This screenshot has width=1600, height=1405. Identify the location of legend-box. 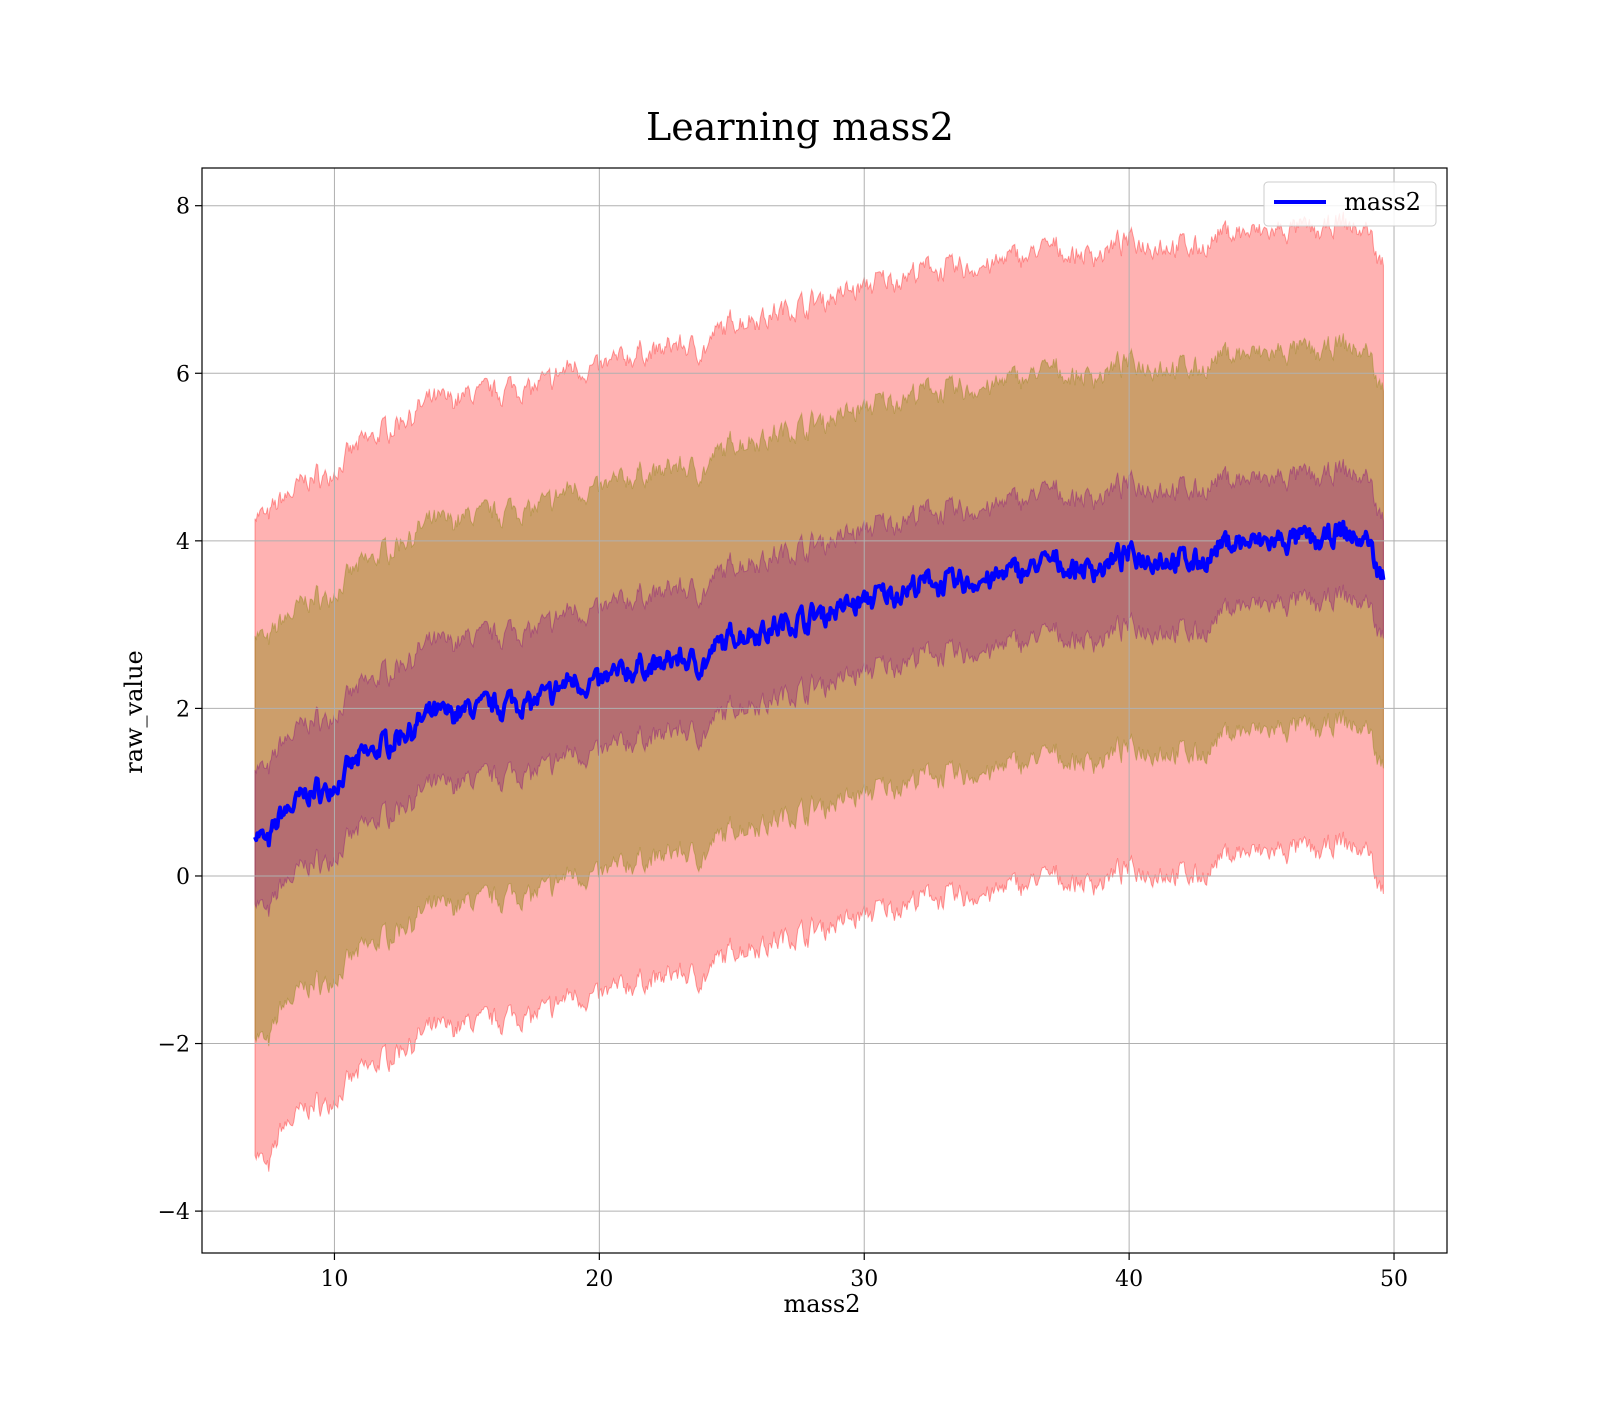
(1350, 204).